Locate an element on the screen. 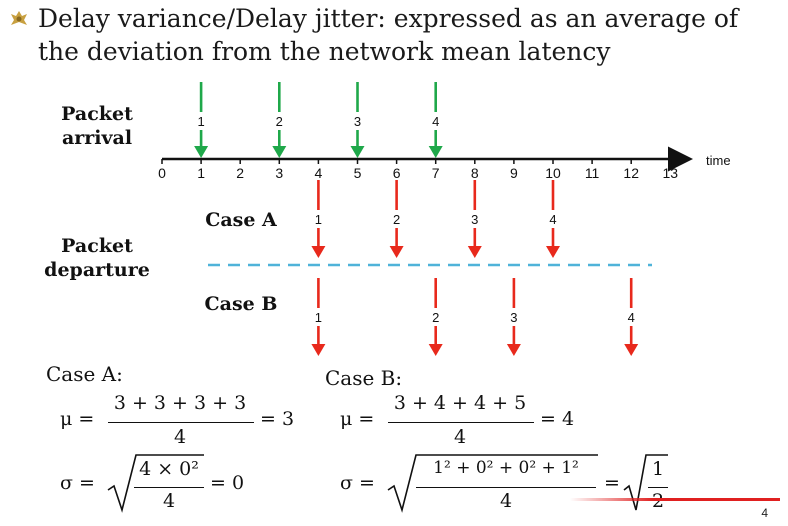 The height and width of the screenshot is (526, 788). arrival-arrow: 2 is located at coordinates (279, 120).